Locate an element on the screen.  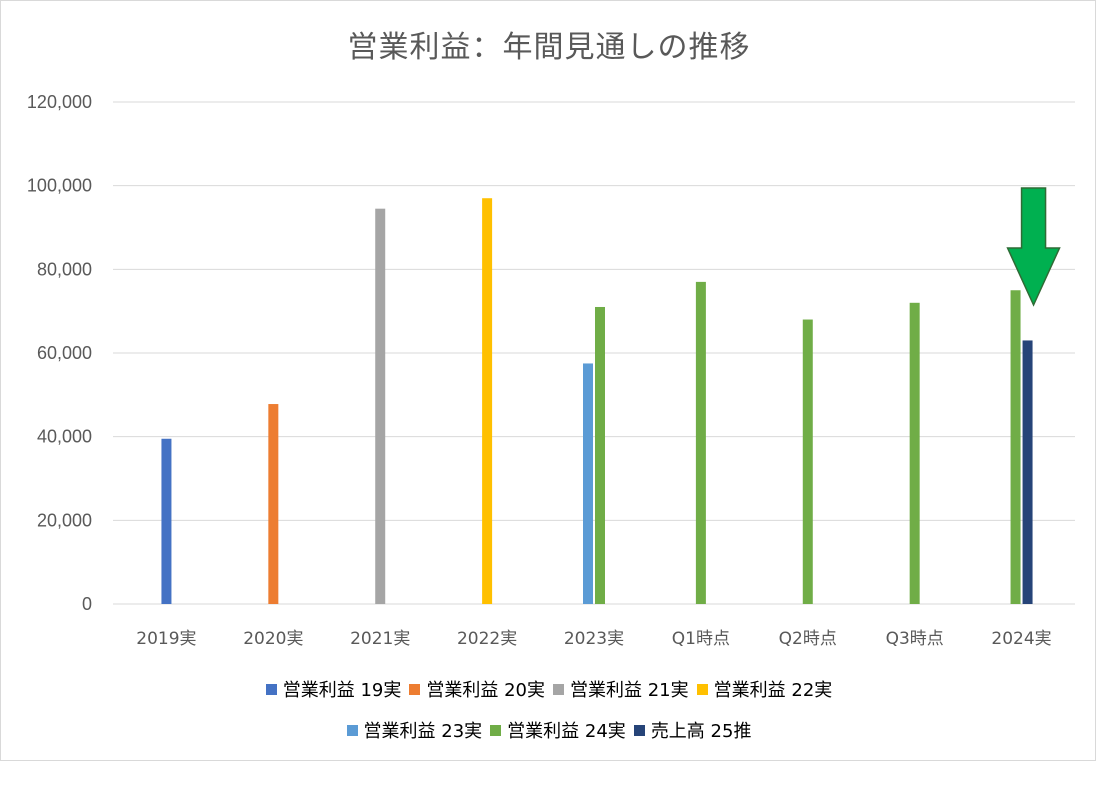
legend-item: 営業利益 24実 is located at coordinates (558, 730).